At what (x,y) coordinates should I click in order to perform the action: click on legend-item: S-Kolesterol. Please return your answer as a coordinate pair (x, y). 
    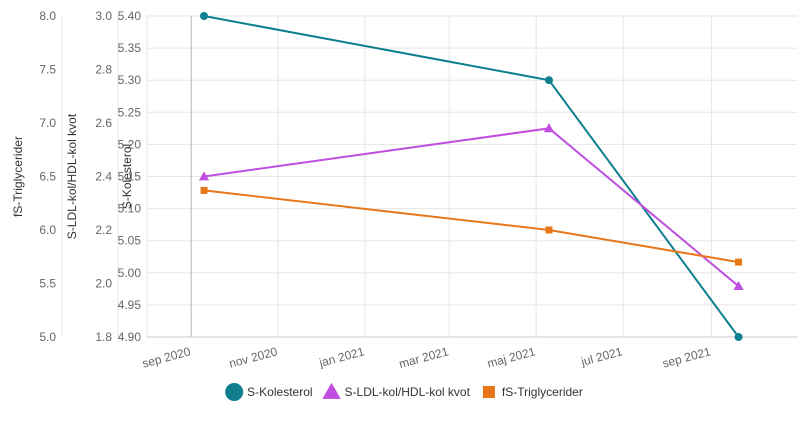
    Looking at the image, I should click on (269, 392).